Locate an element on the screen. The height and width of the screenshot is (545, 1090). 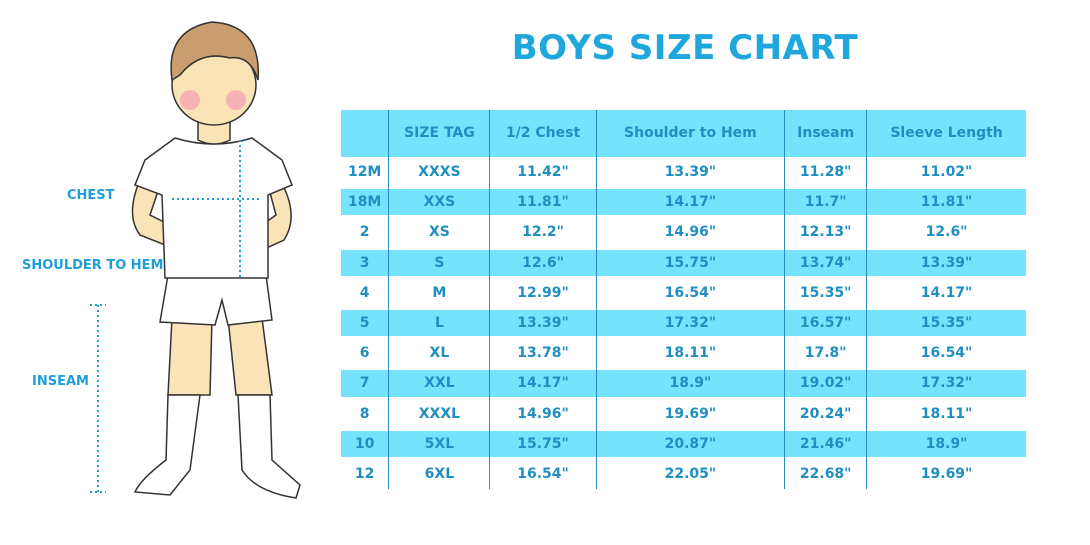
table-cell: XXL is located at coordinates (439, 383).